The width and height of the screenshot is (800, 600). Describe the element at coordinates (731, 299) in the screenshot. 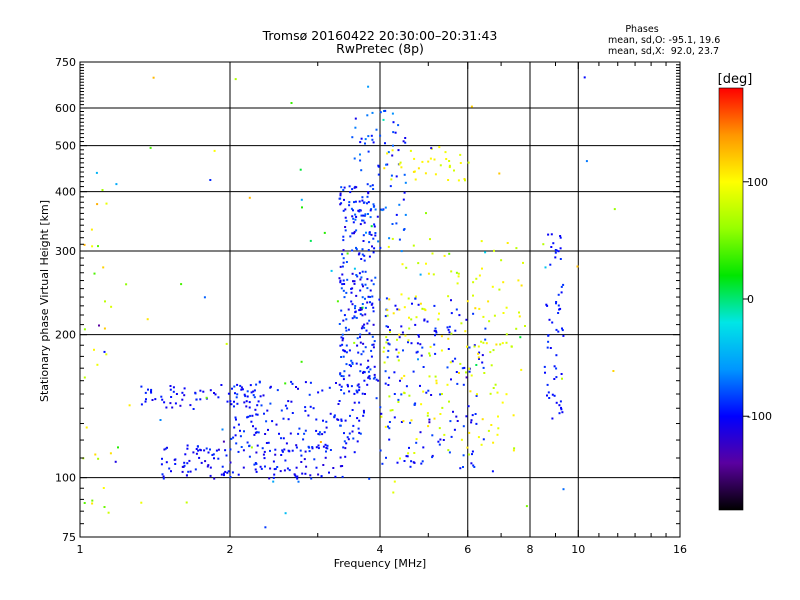

I see `colorbar` at that location.